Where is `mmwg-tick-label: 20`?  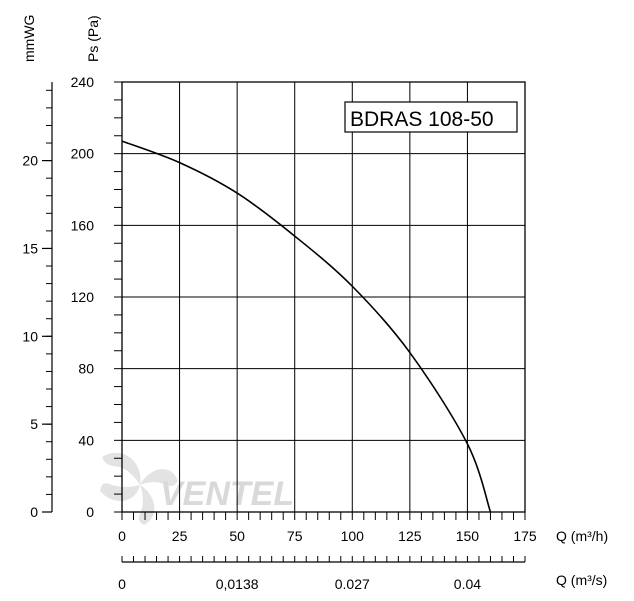
mmwg-tick-label: 20 is located at coordinates (30, 161).